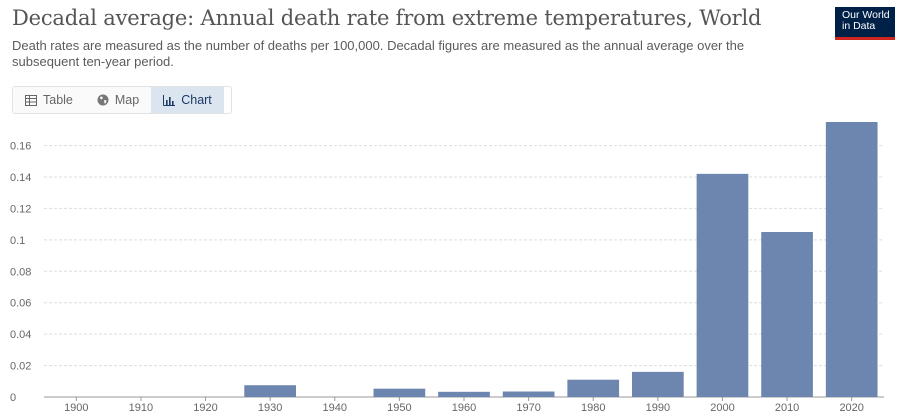 The image size is (904, 420). What do you see at coordinates (593, 408) in the screenshot?
I see `x-tick-label: 1980` at bounding box center [593, 408].